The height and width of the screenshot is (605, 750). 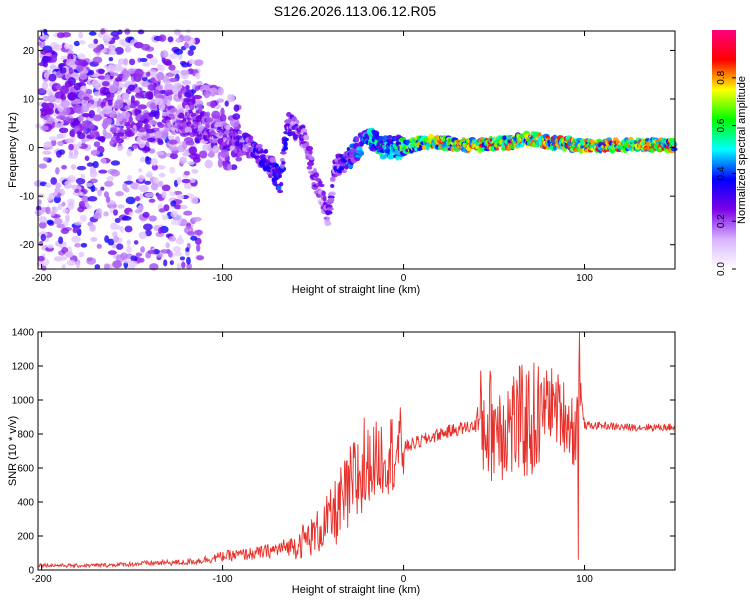 I want to click on colorbar-tick-label: 0.8, so click(x=721, y=77).